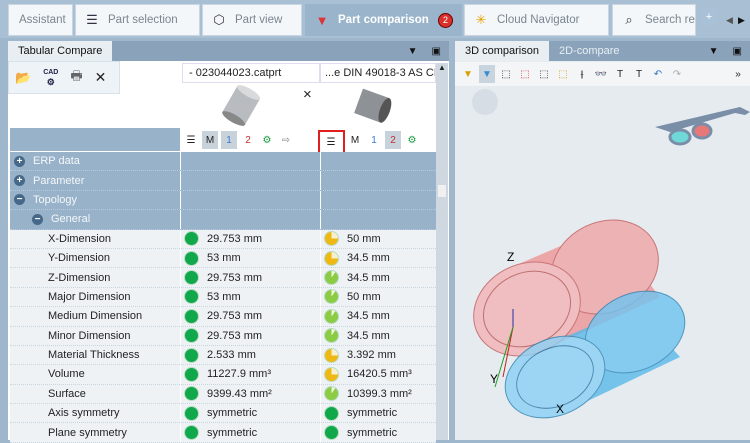 The height and width of the screenshot is (443, 750). Describe the element at coordinates (231, 355) in the screenshot. I see `value-part-1: 2.533 mm` at that location.